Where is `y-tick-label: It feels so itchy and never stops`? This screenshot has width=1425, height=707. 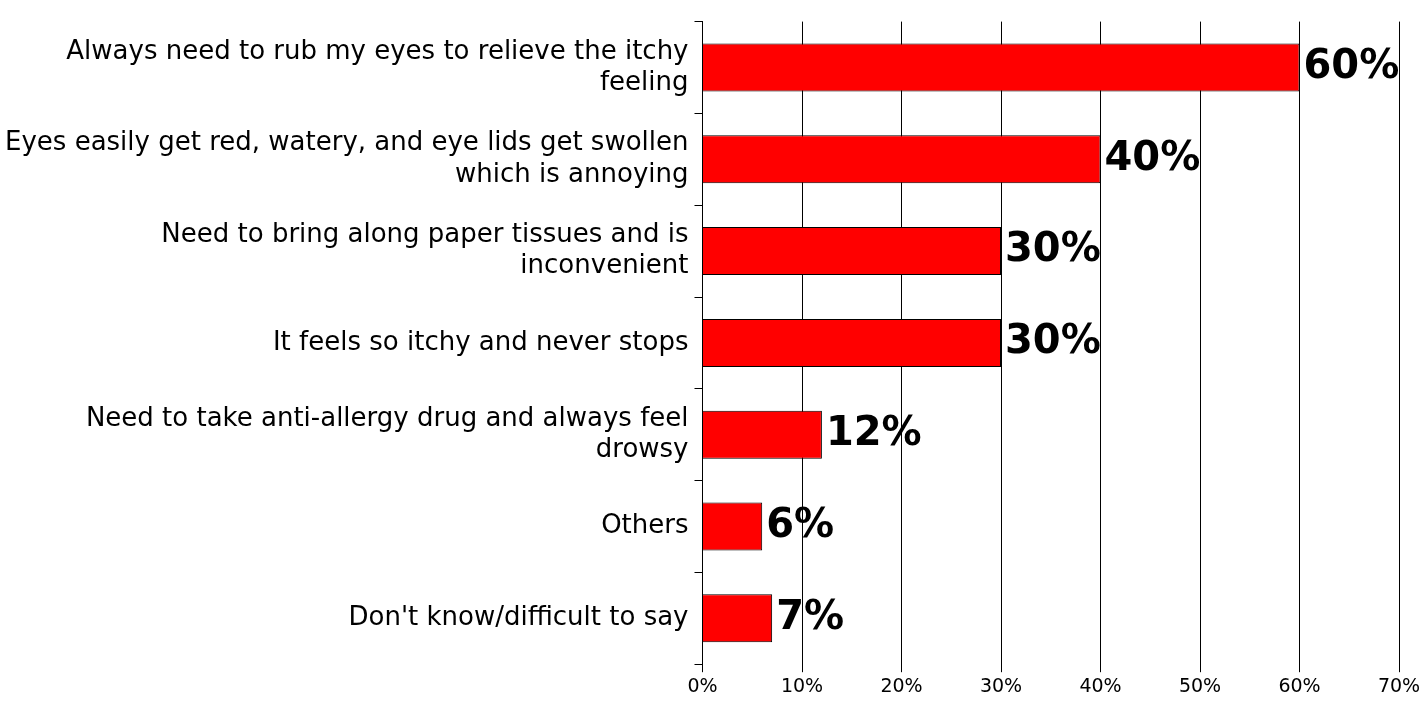 y-tick-label: It feels so itchy and never stops is located at coordinates (480, 340).